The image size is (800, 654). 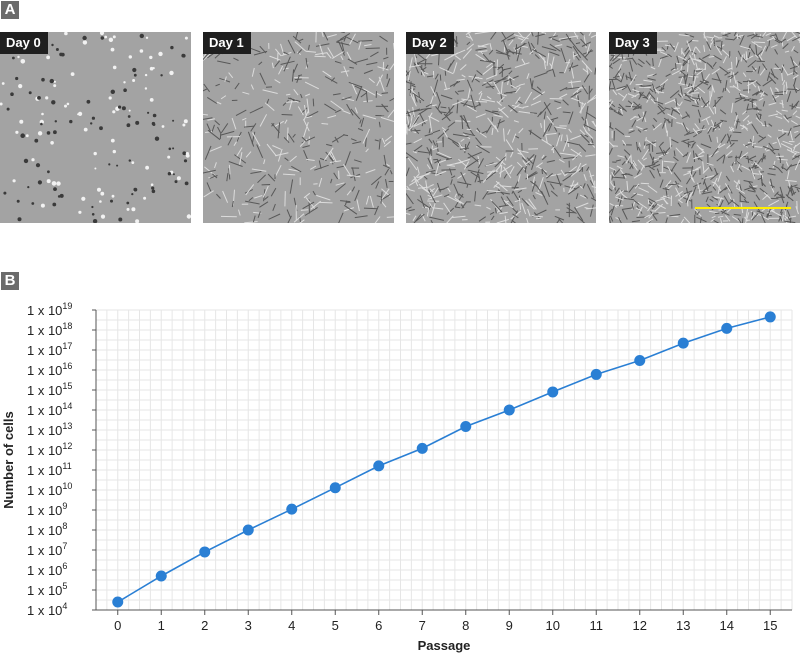 What do you see at coordinates (49, 349) in the screenshot?
I see `y-tick-label: 1 x 10¹⁷` at bounding box center [49, 349].